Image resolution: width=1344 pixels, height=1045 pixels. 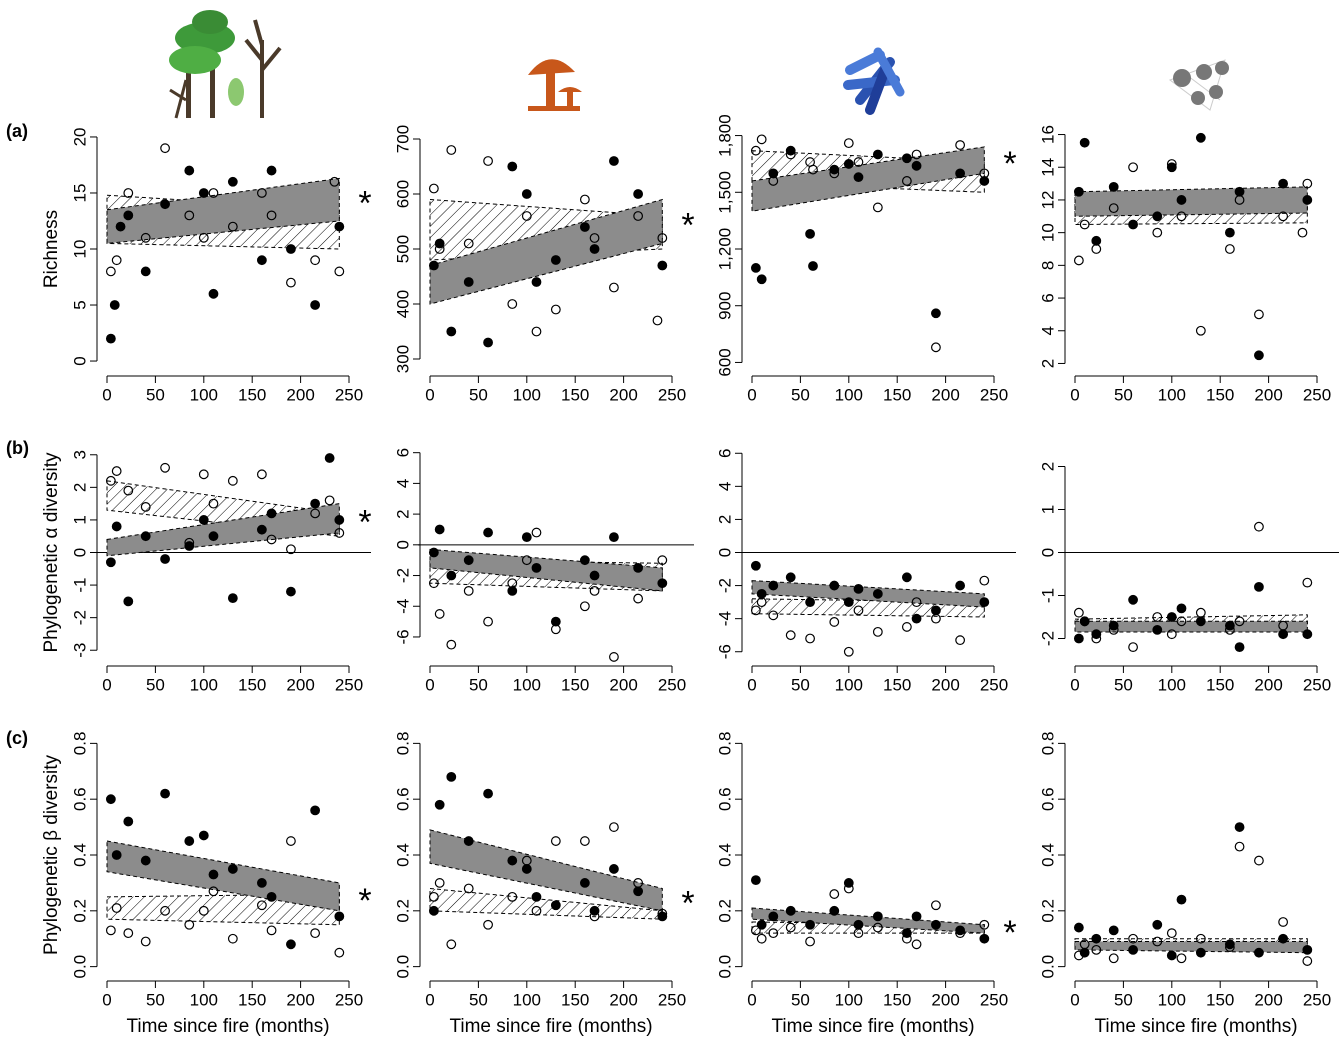 What do you see at coordinates (872, 1026) in the screenshot?
I see `x-axis-label: Time since fire (months)` at bounding box center [872, 1026].